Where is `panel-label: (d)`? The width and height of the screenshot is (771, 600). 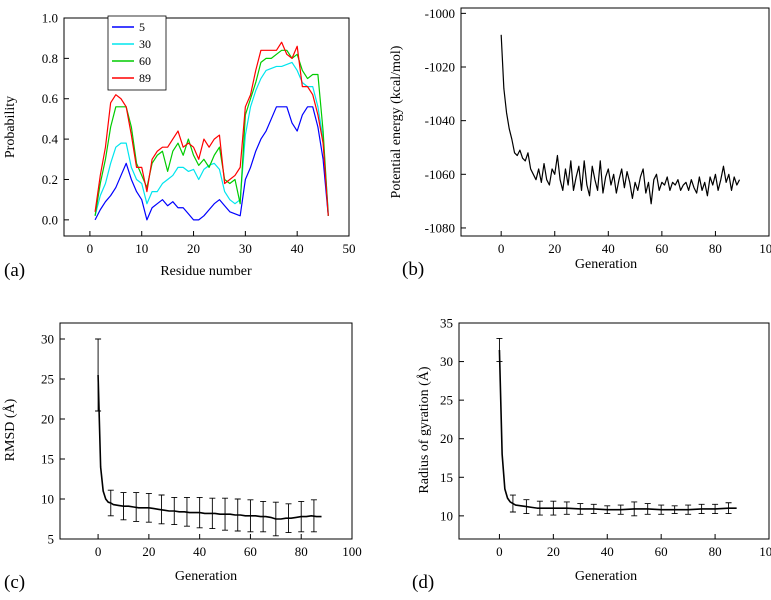 panel-label: (d) is located at coordinates (423, 582).